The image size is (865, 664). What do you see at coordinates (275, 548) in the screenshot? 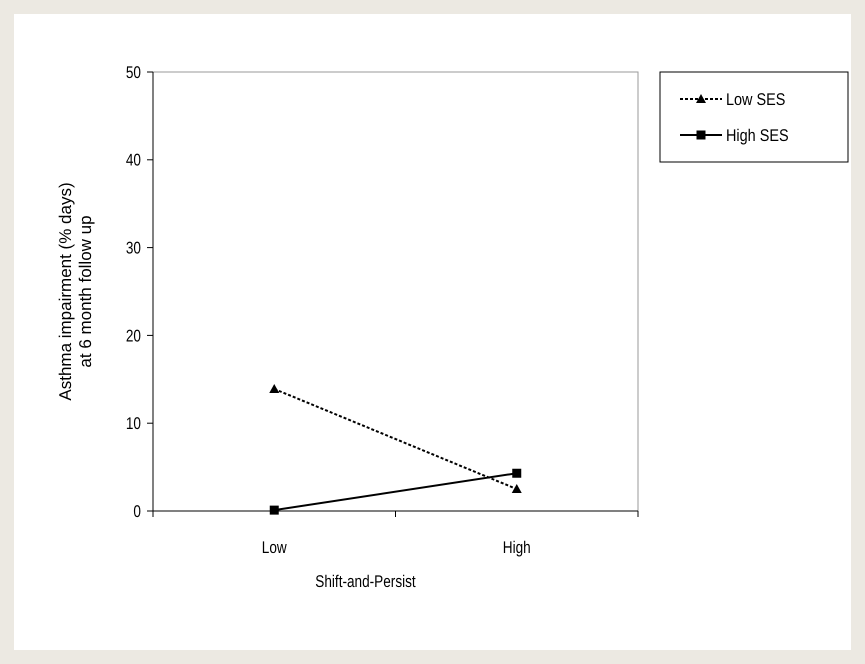
I see `x-tick-label: Low` at bounding box center [275, 548].